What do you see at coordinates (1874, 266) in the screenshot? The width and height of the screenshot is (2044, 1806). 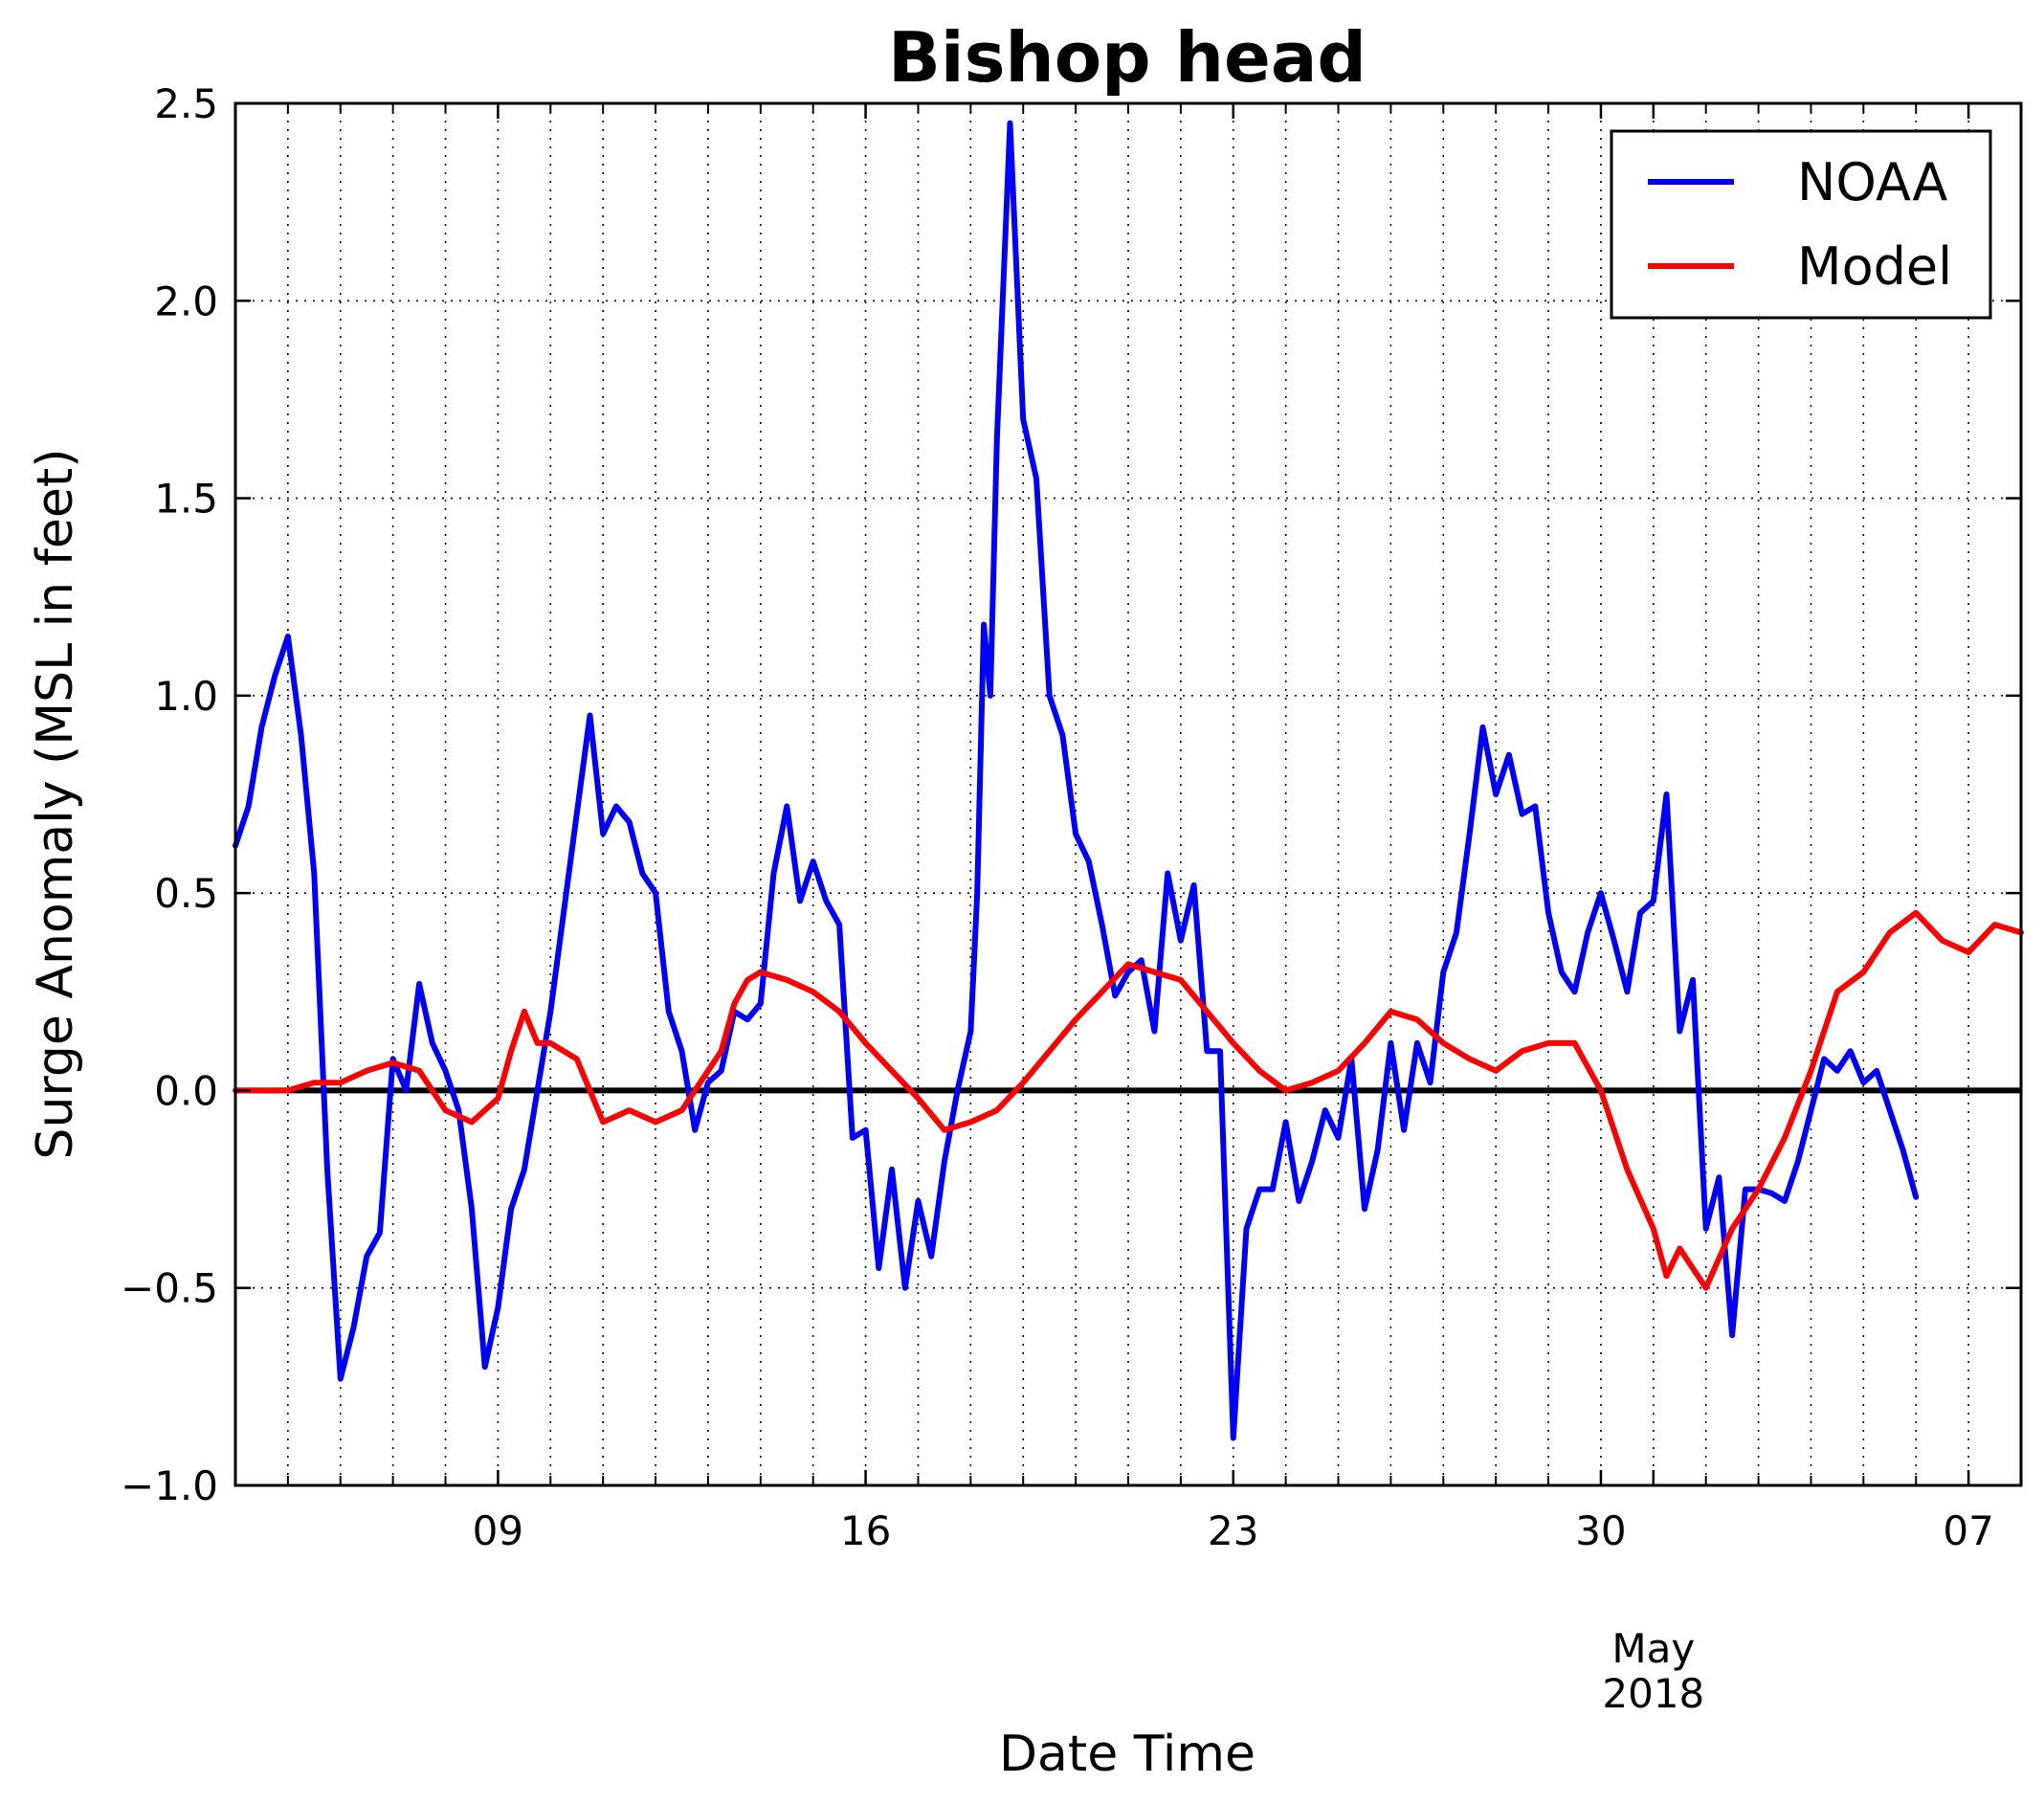 I see `legend-label-model: Model` at bounding box center [1874, 266].